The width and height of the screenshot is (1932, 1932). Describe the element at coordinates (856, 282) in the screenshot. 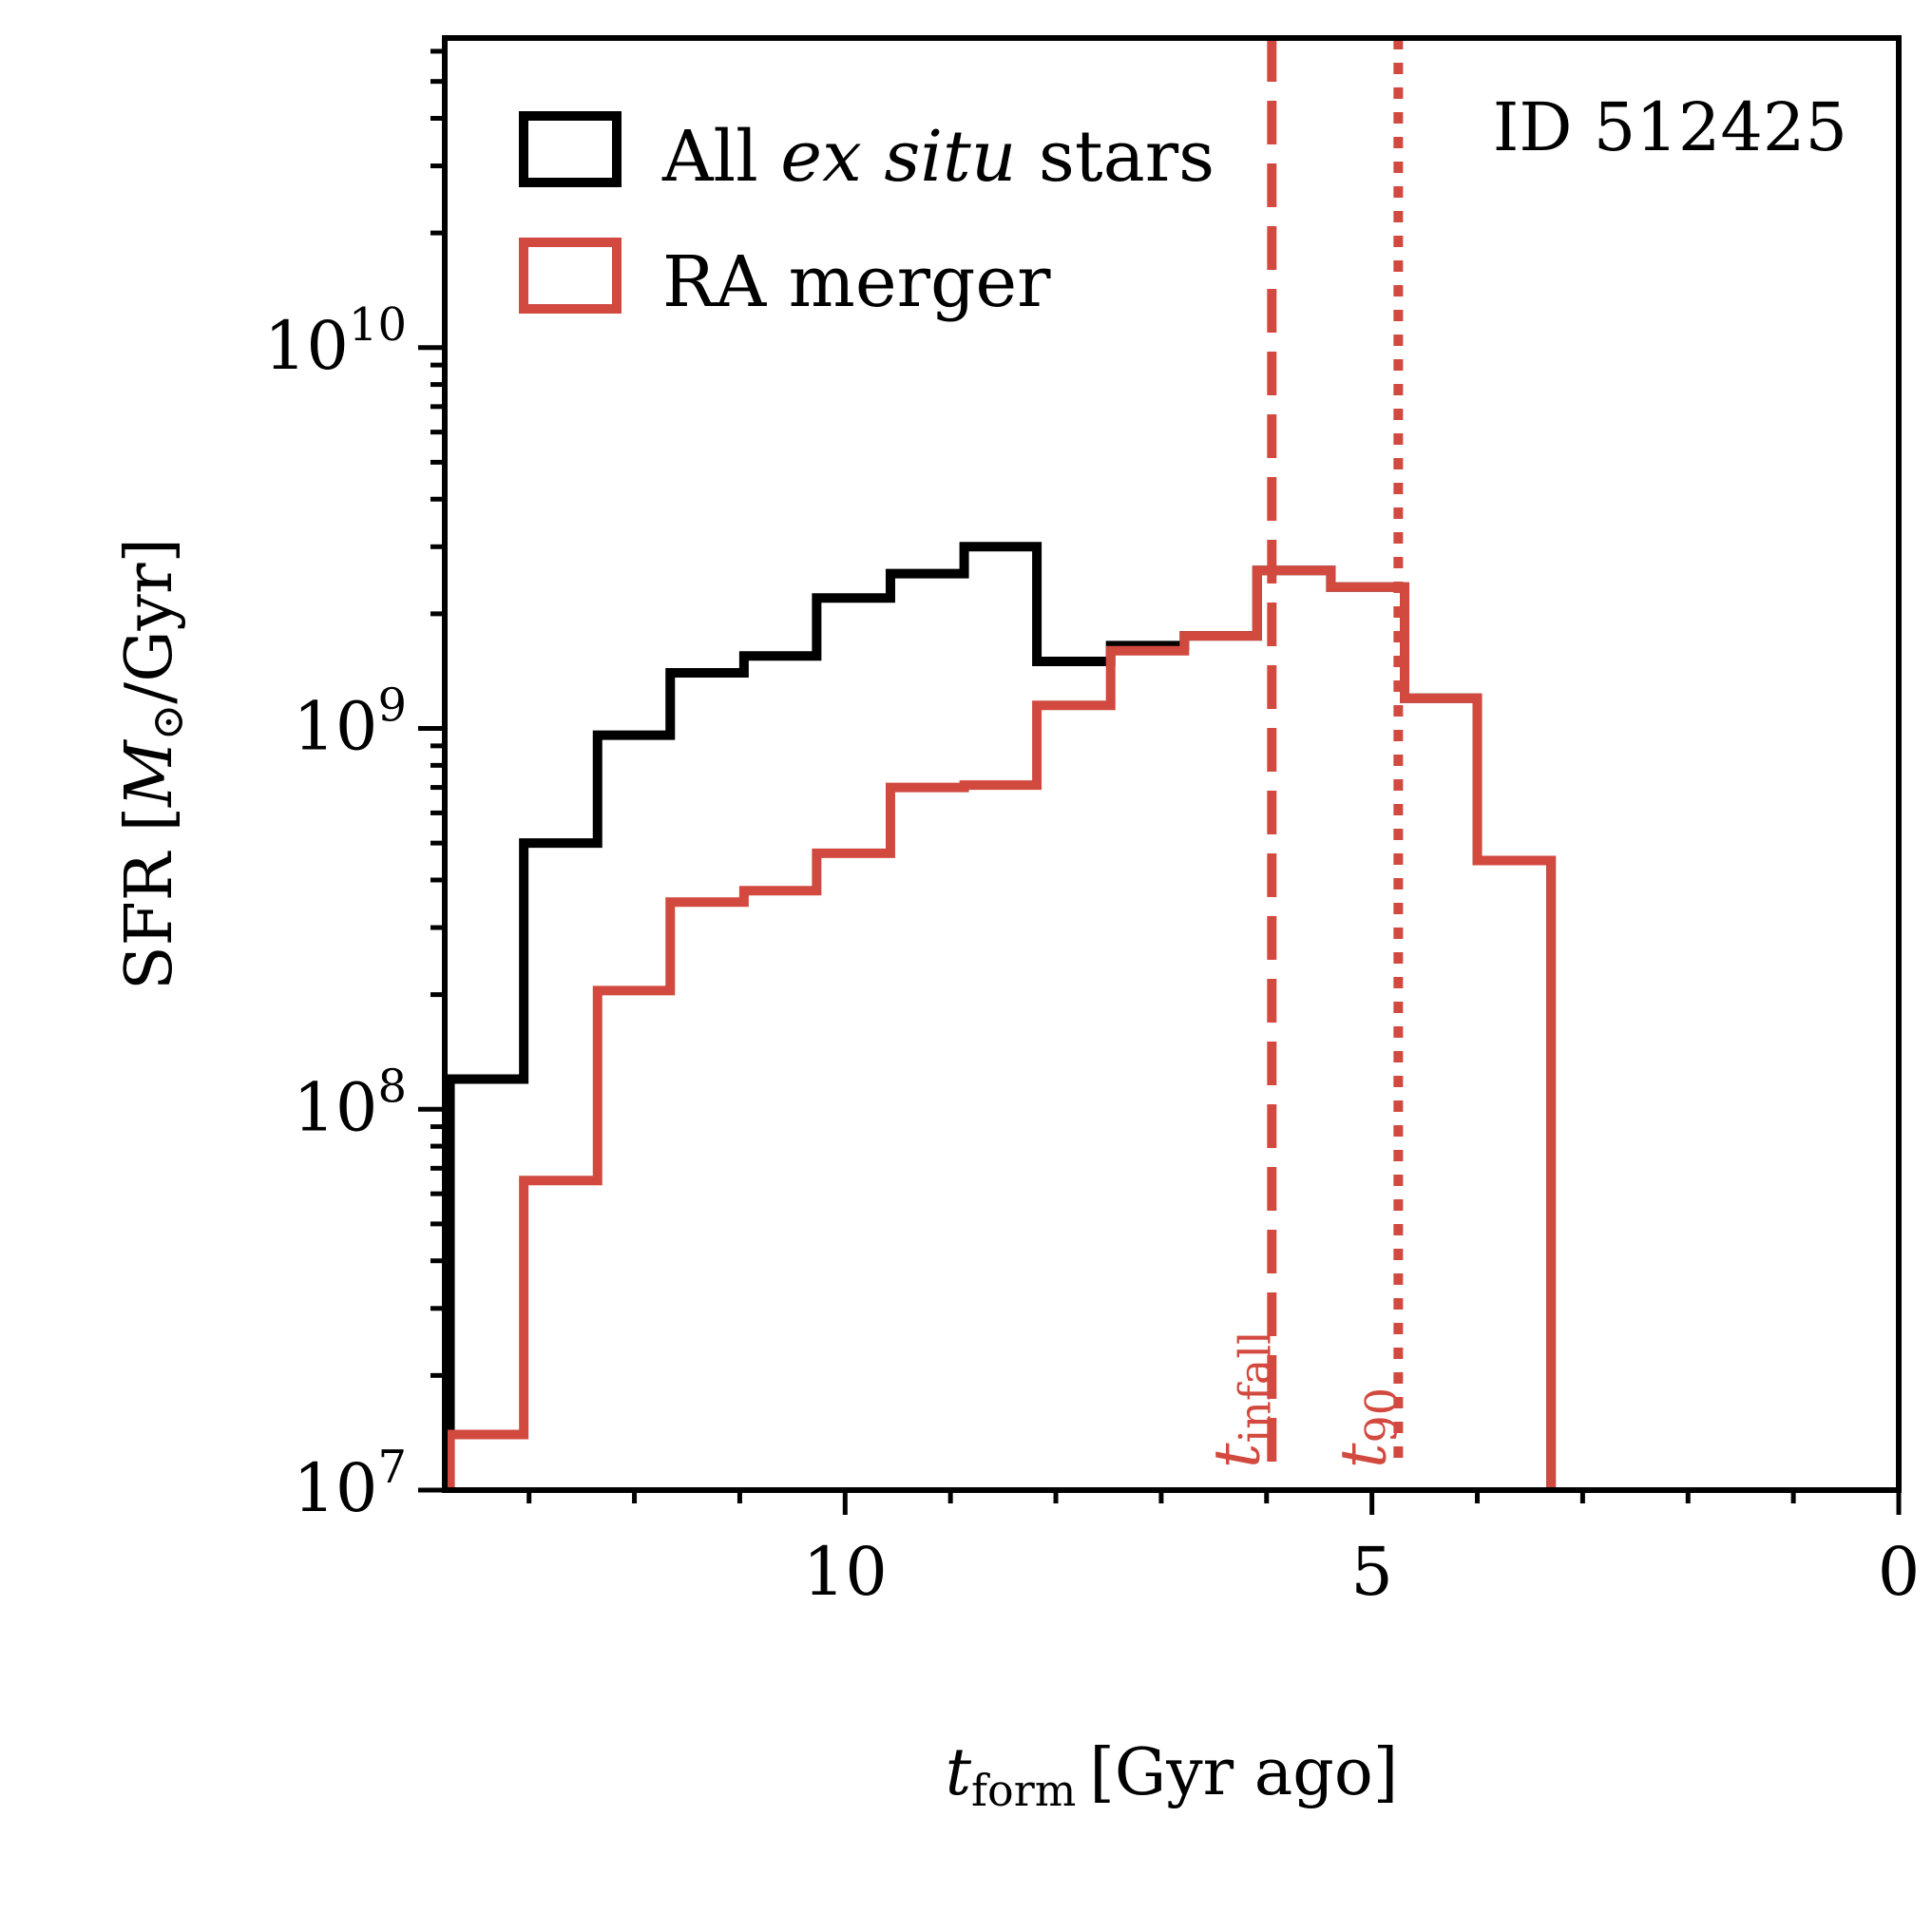

I see `legend-label-ra-merger: RA merger` at that location.